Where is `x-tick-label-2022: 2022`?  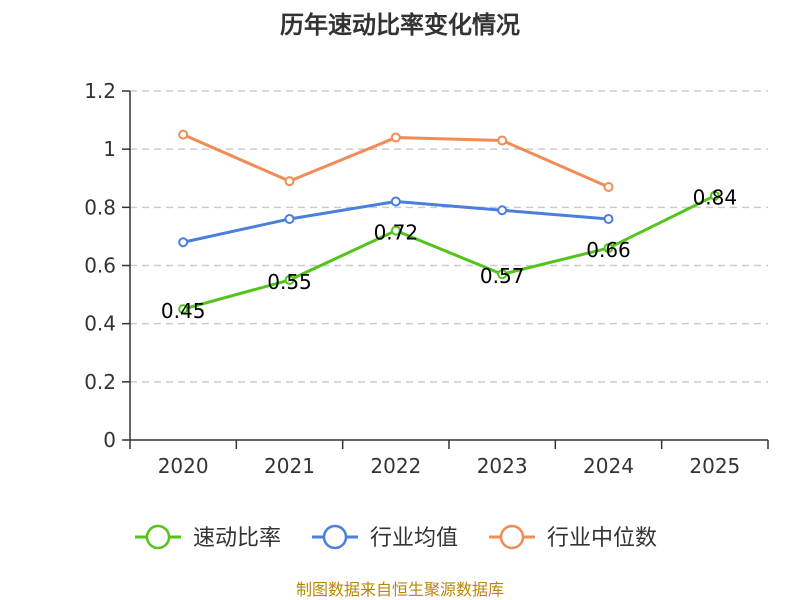
x-tick-label-2022: 2022 is located at coordinates (395, 466).